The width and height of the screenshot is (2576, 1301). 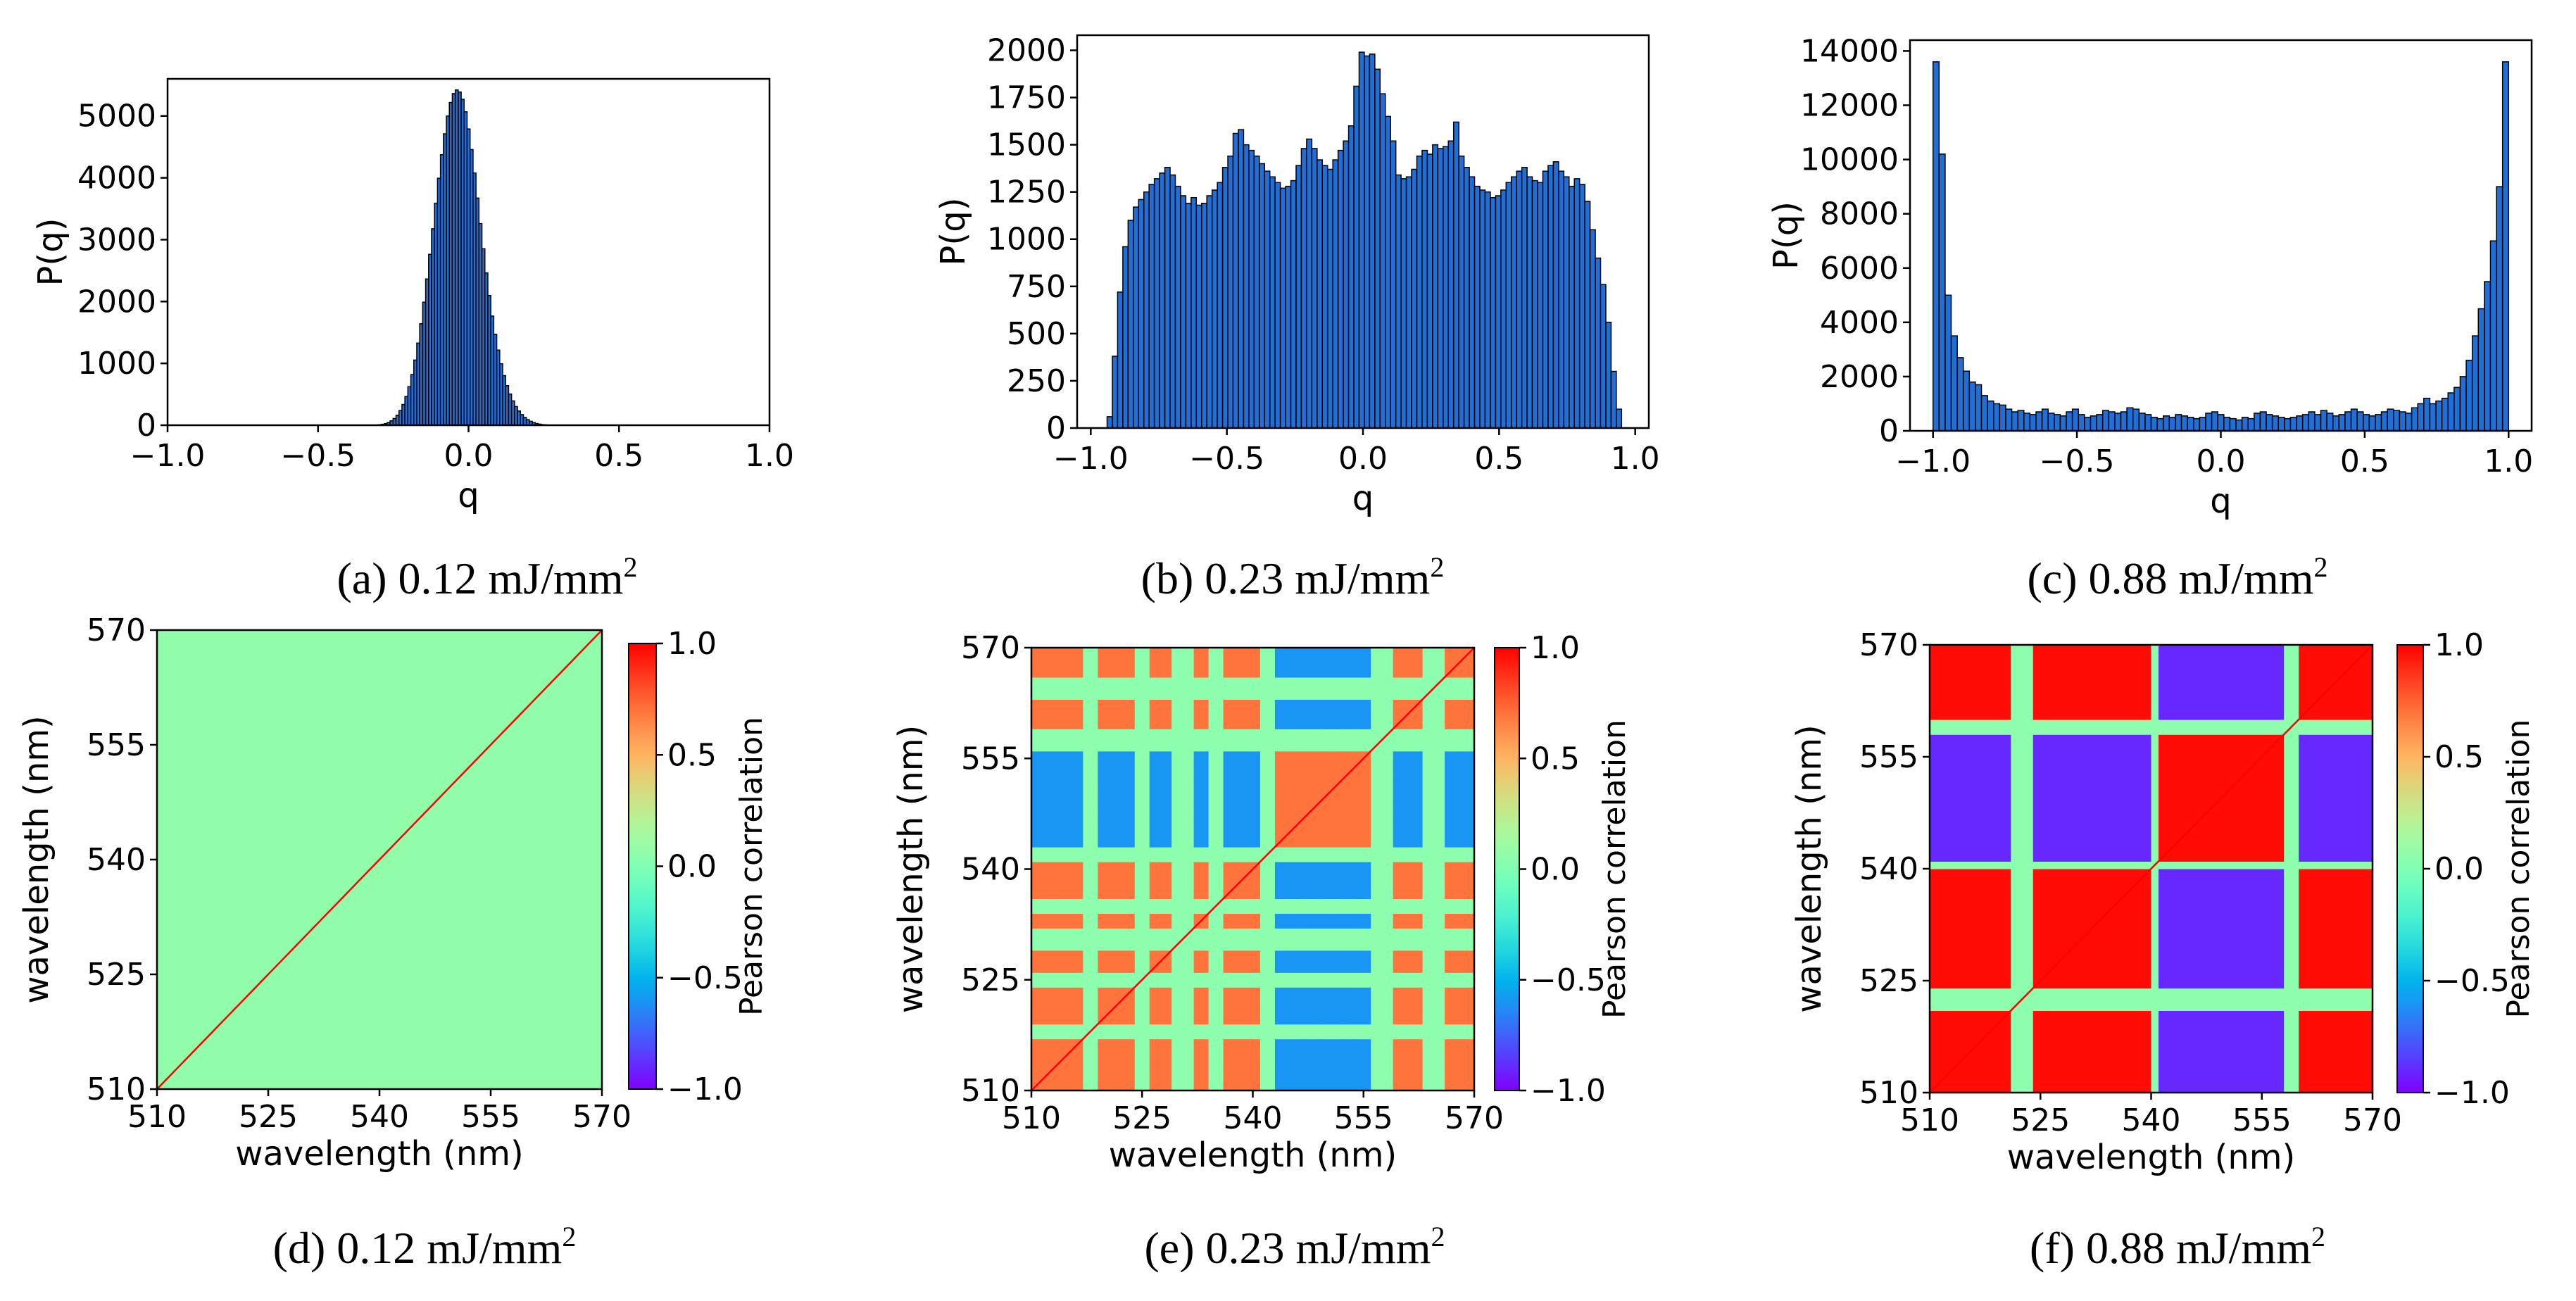 I want to click on colorbar-label: Pearson correlation, so click(x=2519, y=869).